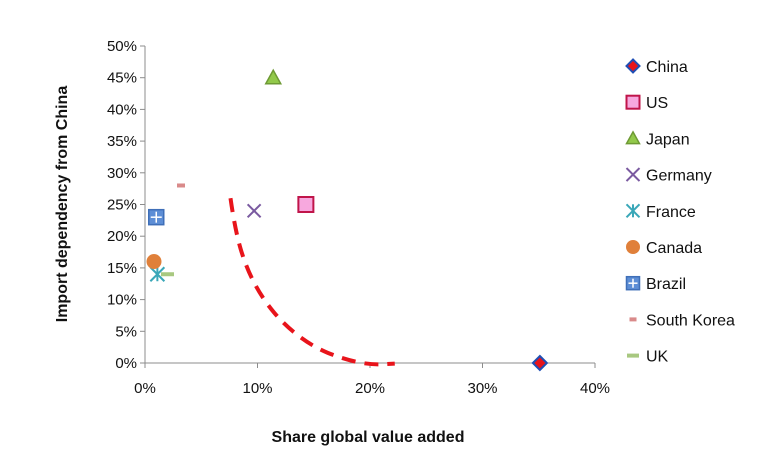  Describe the element at coordinates (167, 274) in the screenshot. I see `point-uk` at that location.